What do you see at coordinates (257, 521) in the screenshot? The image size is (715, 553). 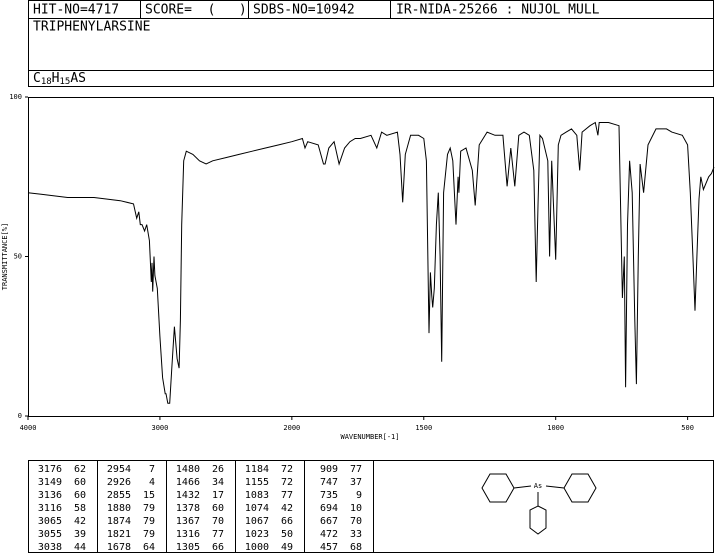 I see `peak-wavenumber: 1067` at bounding box center [257, 521].